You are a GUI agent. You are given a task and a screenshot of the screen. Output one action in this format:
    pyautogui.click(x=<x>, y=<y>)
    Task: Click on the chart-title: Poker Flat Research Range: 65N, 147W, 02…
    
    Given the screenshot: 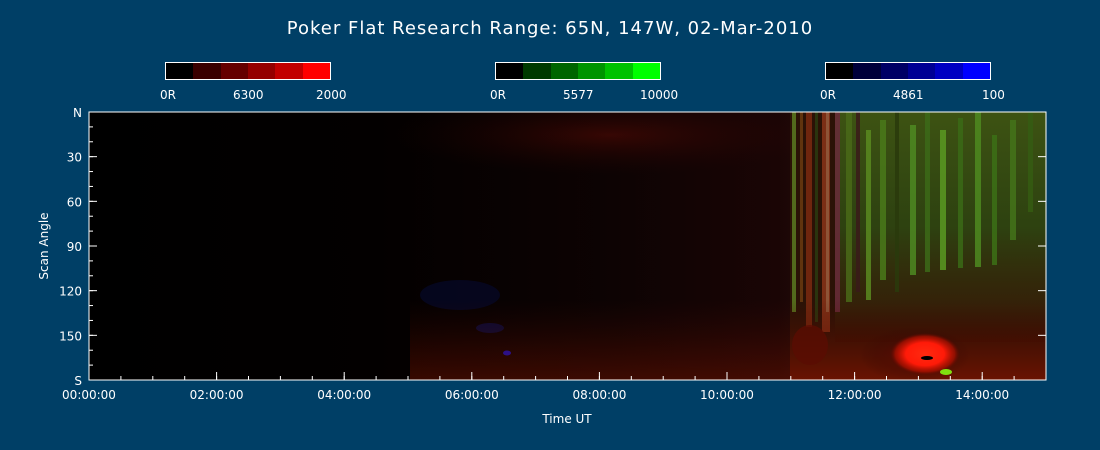 What is the action you would take?
    pyautogui.click(x=550, y=28)
    